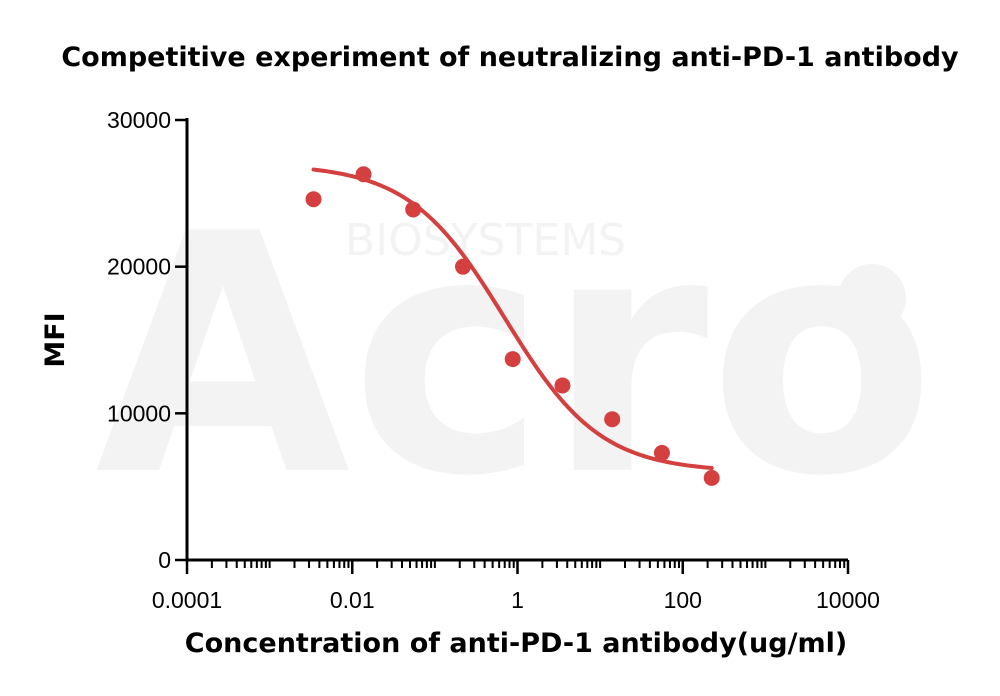 Image resolution: width=1000 pixels, height=696 pixels. I want to click on y-tick-label: 30000, so click(139, 120).